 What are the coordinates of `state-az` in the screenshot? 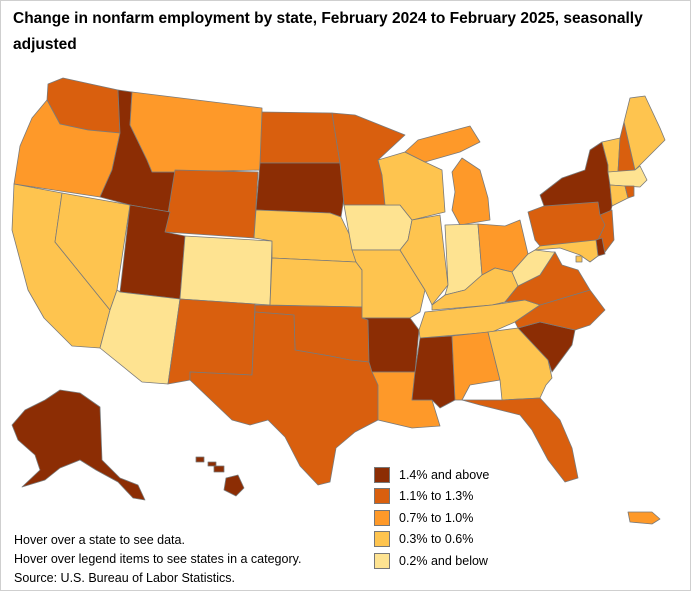 It's located at (140, 337).